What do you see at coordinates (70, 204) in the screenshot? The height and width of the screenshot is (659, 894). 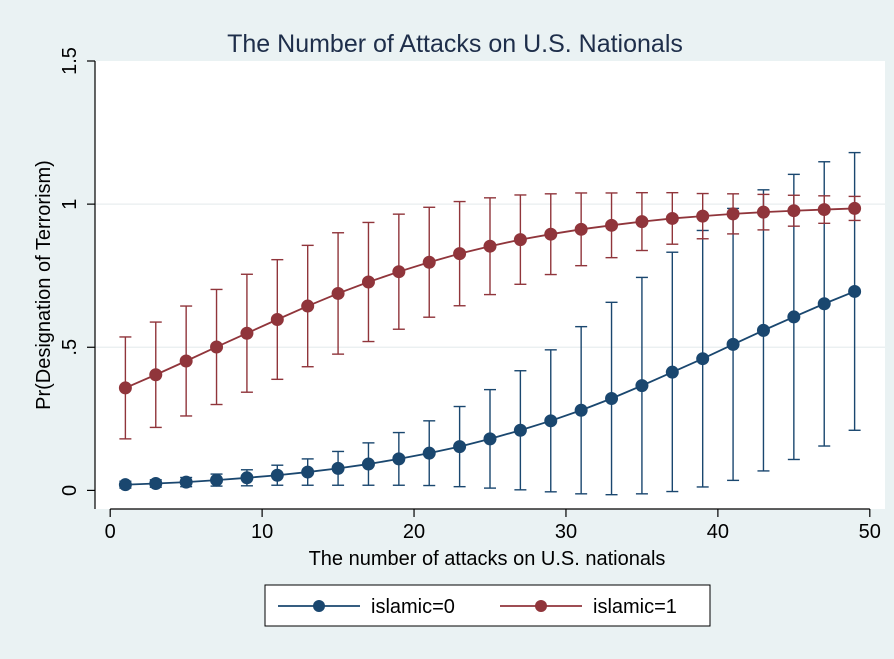 I see `y-tick-label: 1` at bounding box center [70, 204].